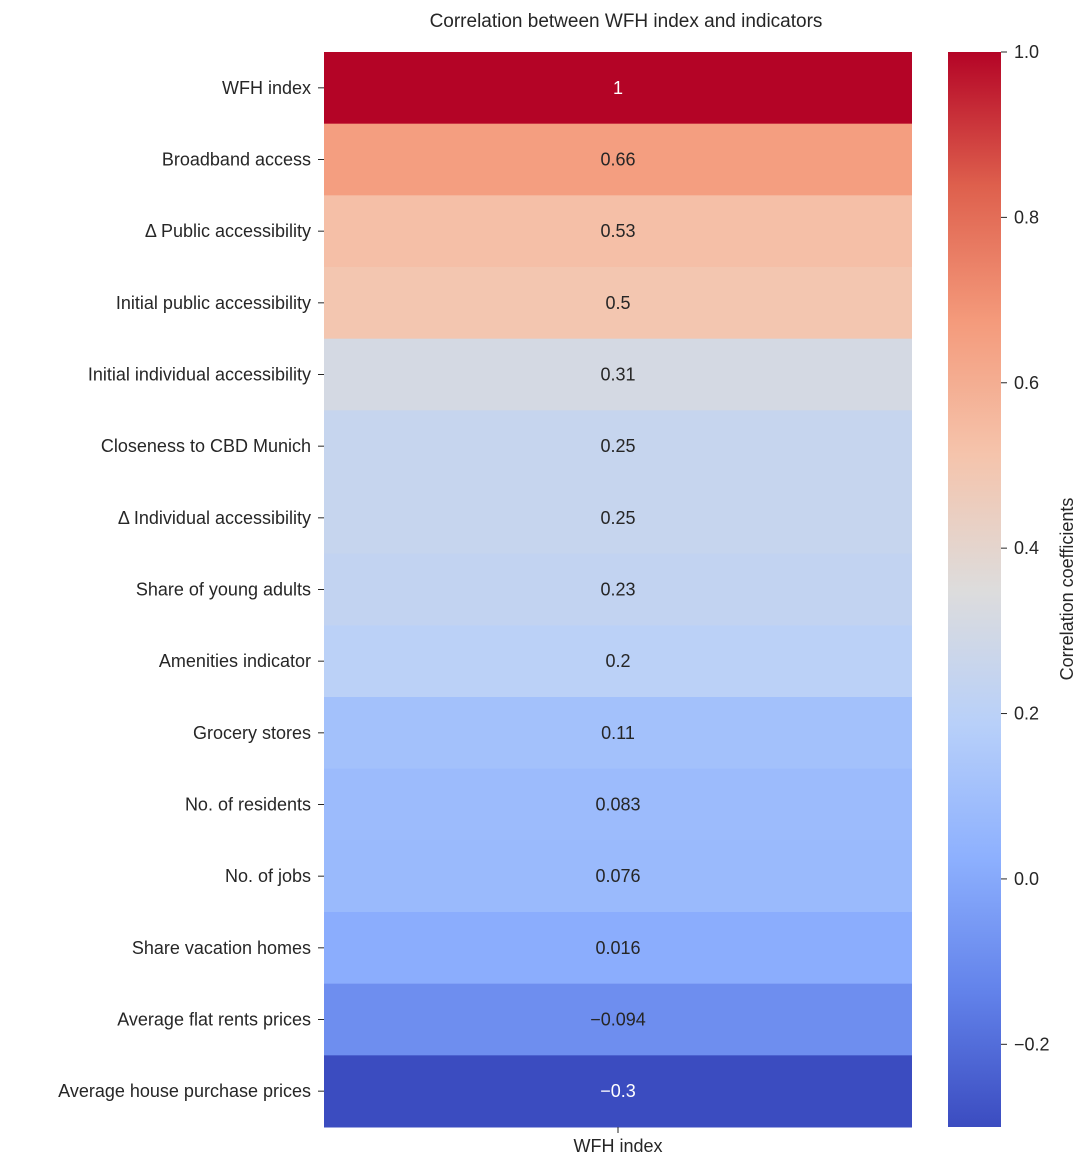 The image size is (1083, 1162). I want to click on cell-value-label: −0.3, so click(618, 1091).